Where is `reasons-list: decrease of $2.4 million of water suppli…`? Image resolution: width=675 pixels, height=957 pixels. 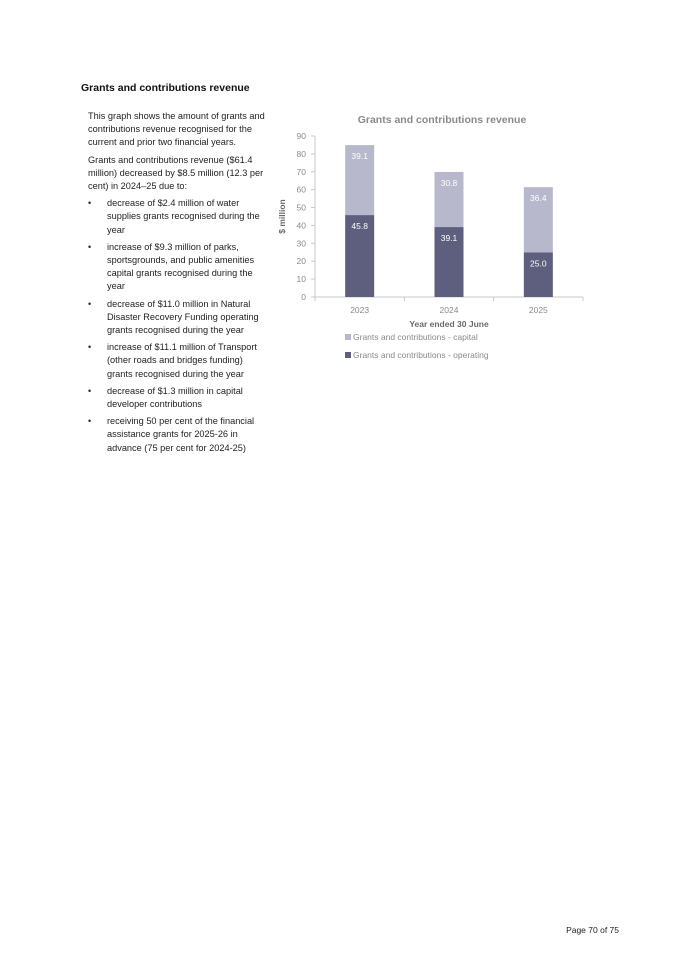 reasons-list: decrease of $2.4 million of water suppli… is located at coordinates (177, 326).